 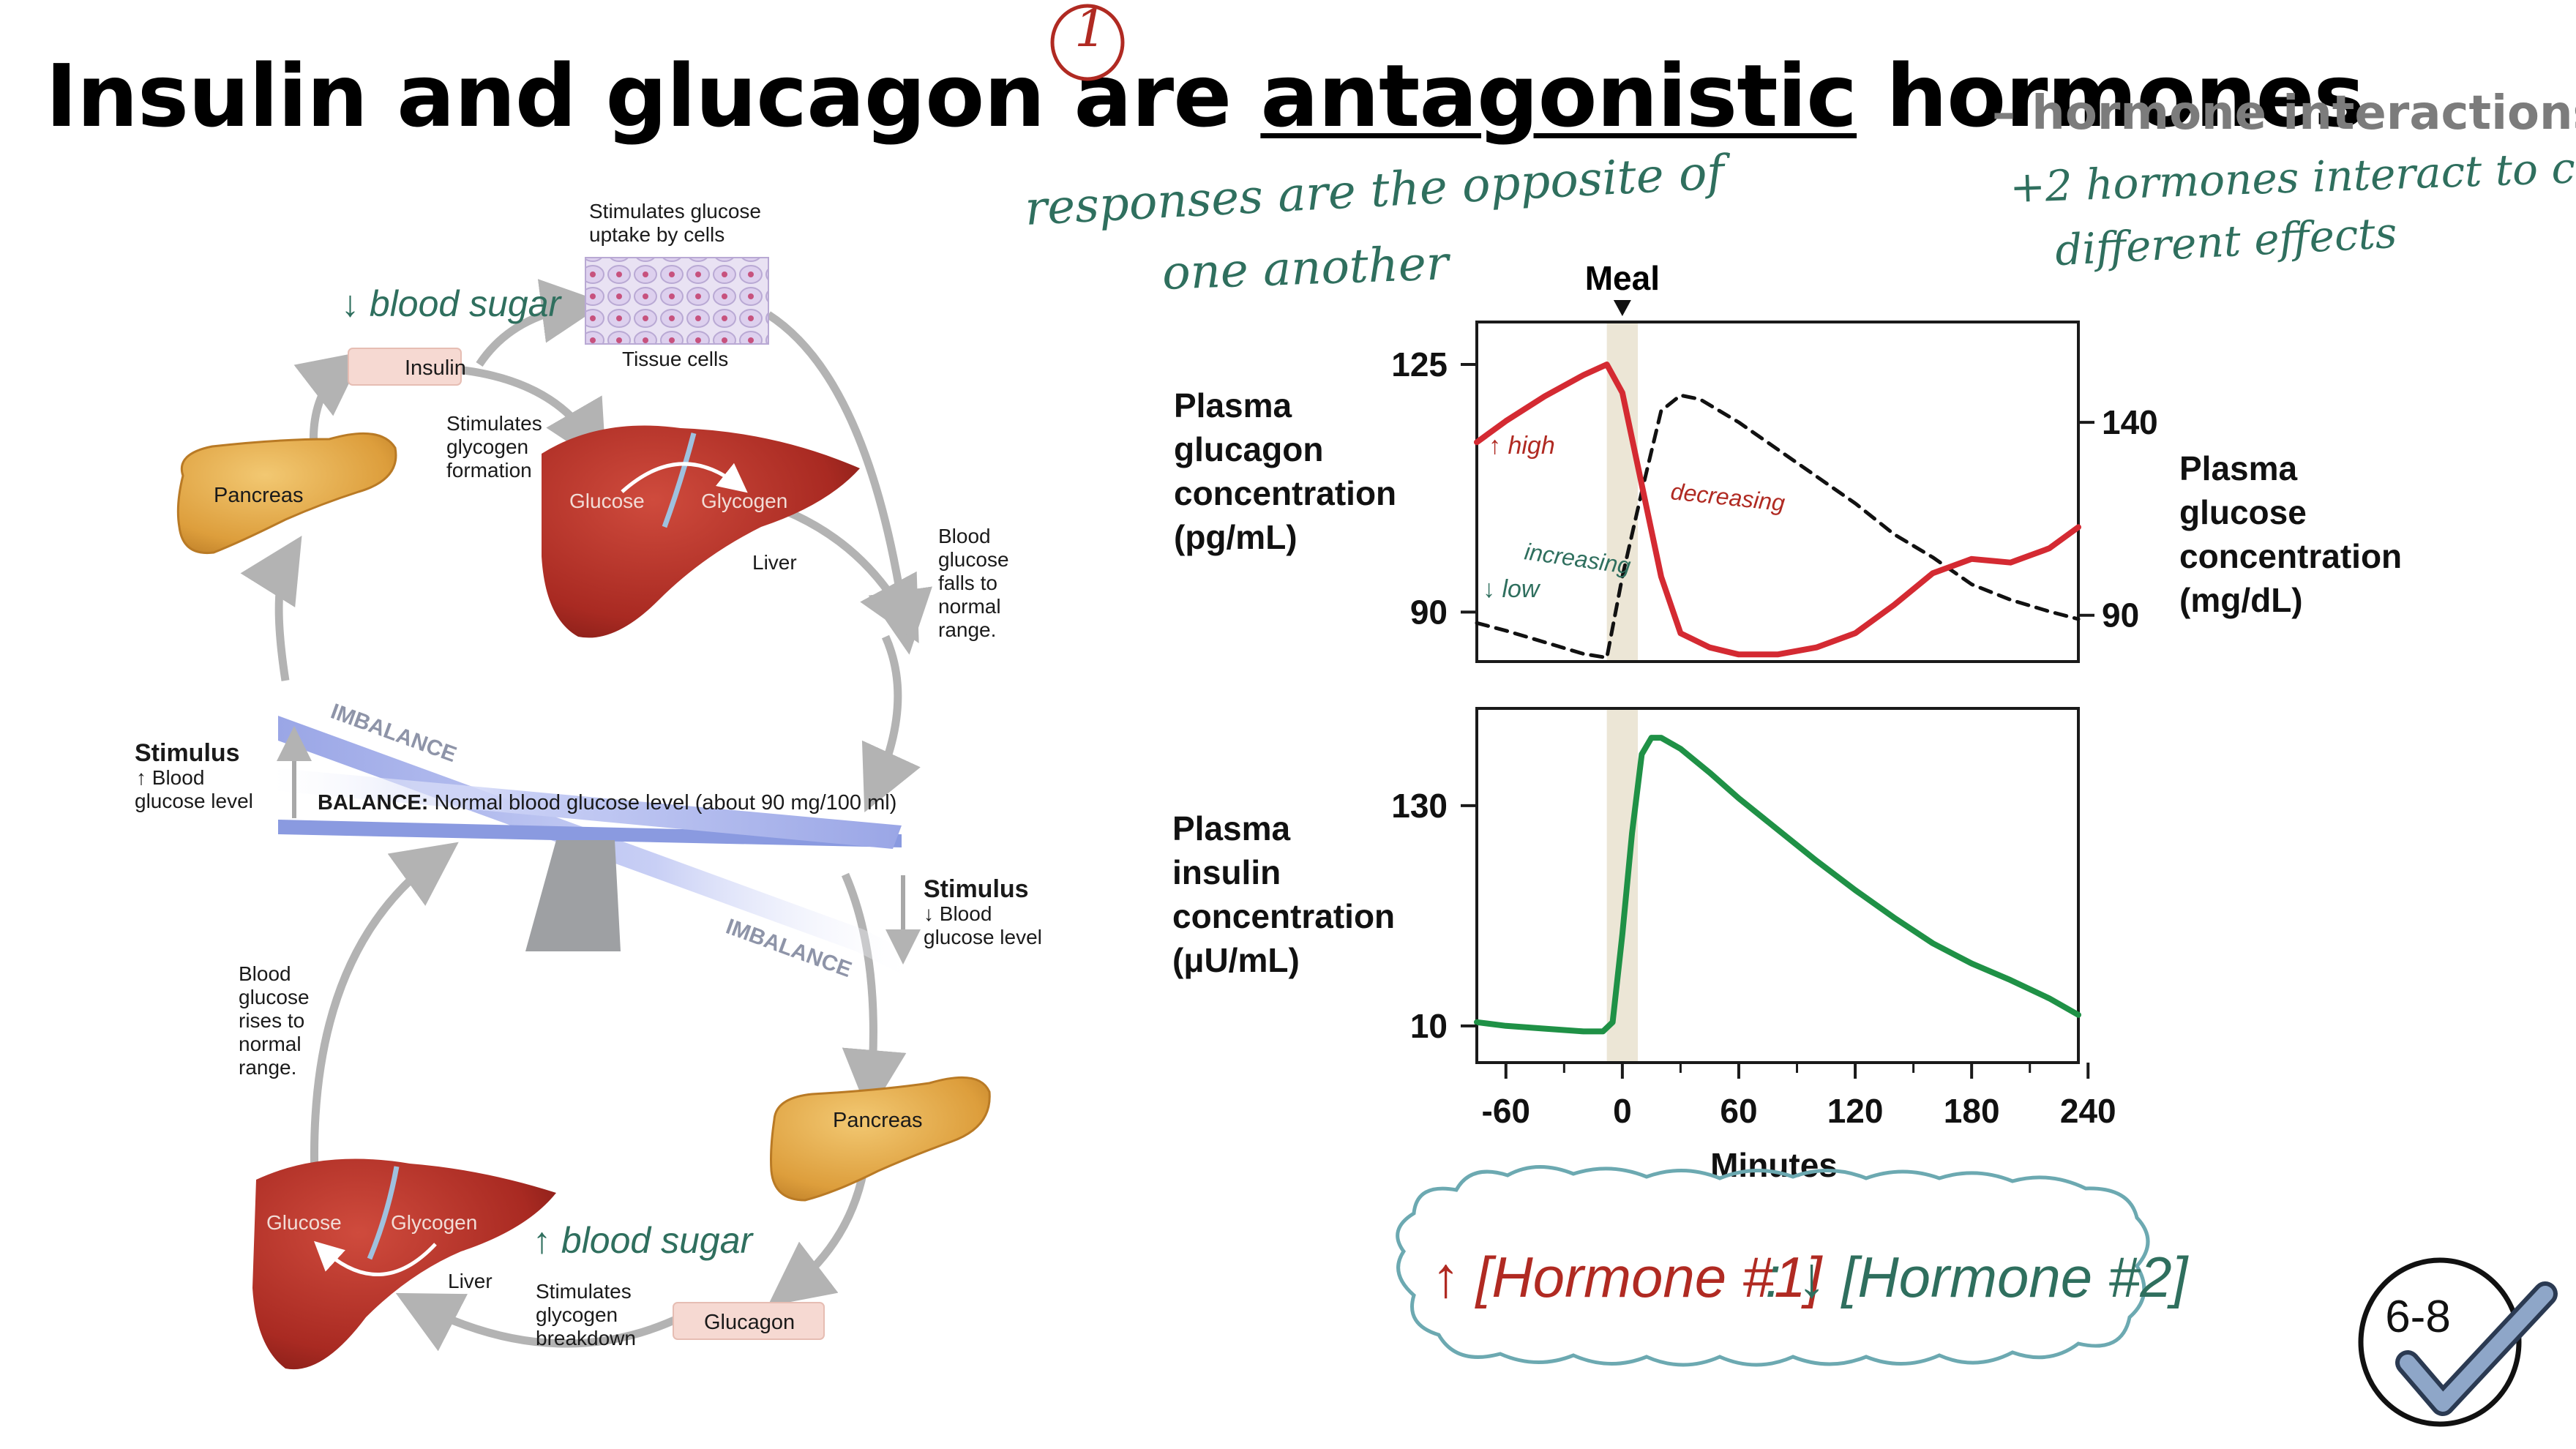 I want to click on falls-line-2: glucose, so click(x=973, y=559).